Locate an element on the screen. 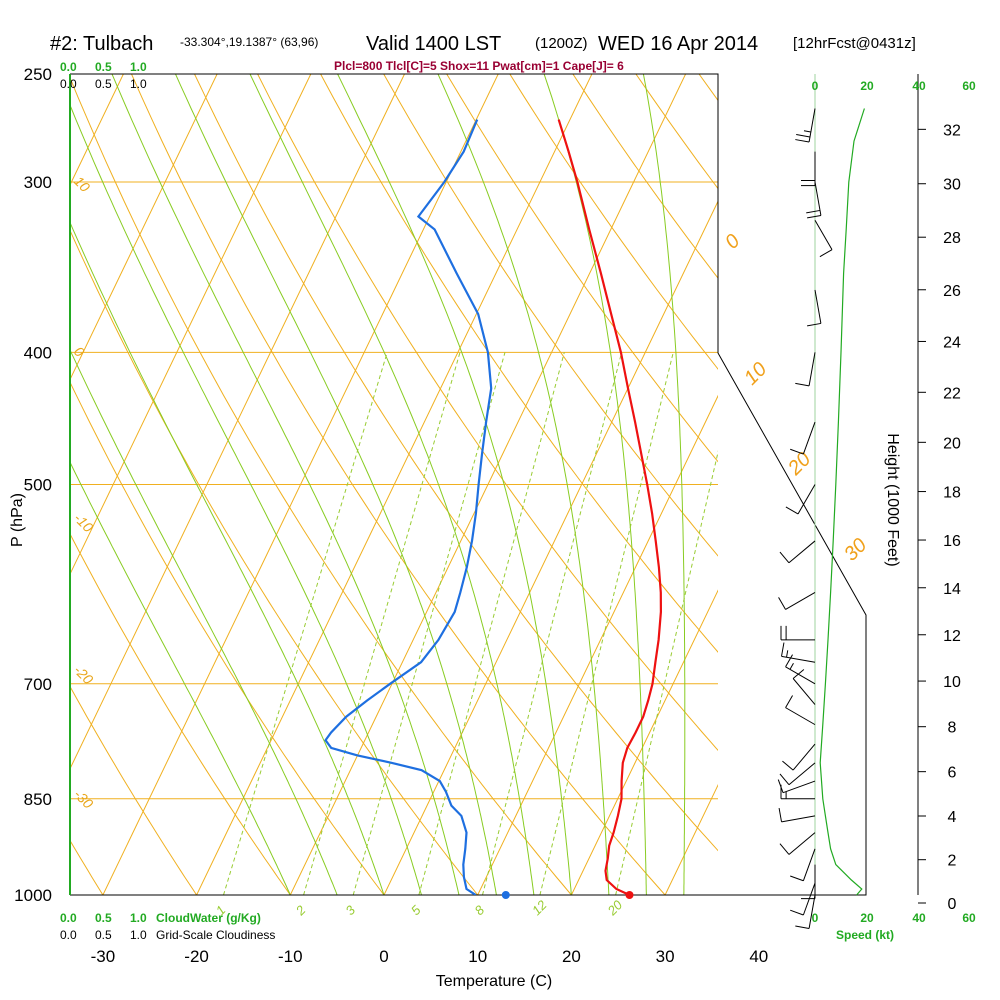 Image resolution: width=1000 pixels, height=1000 pixels. station-title: #2: Tulbach is located at coordinates (101, 44).